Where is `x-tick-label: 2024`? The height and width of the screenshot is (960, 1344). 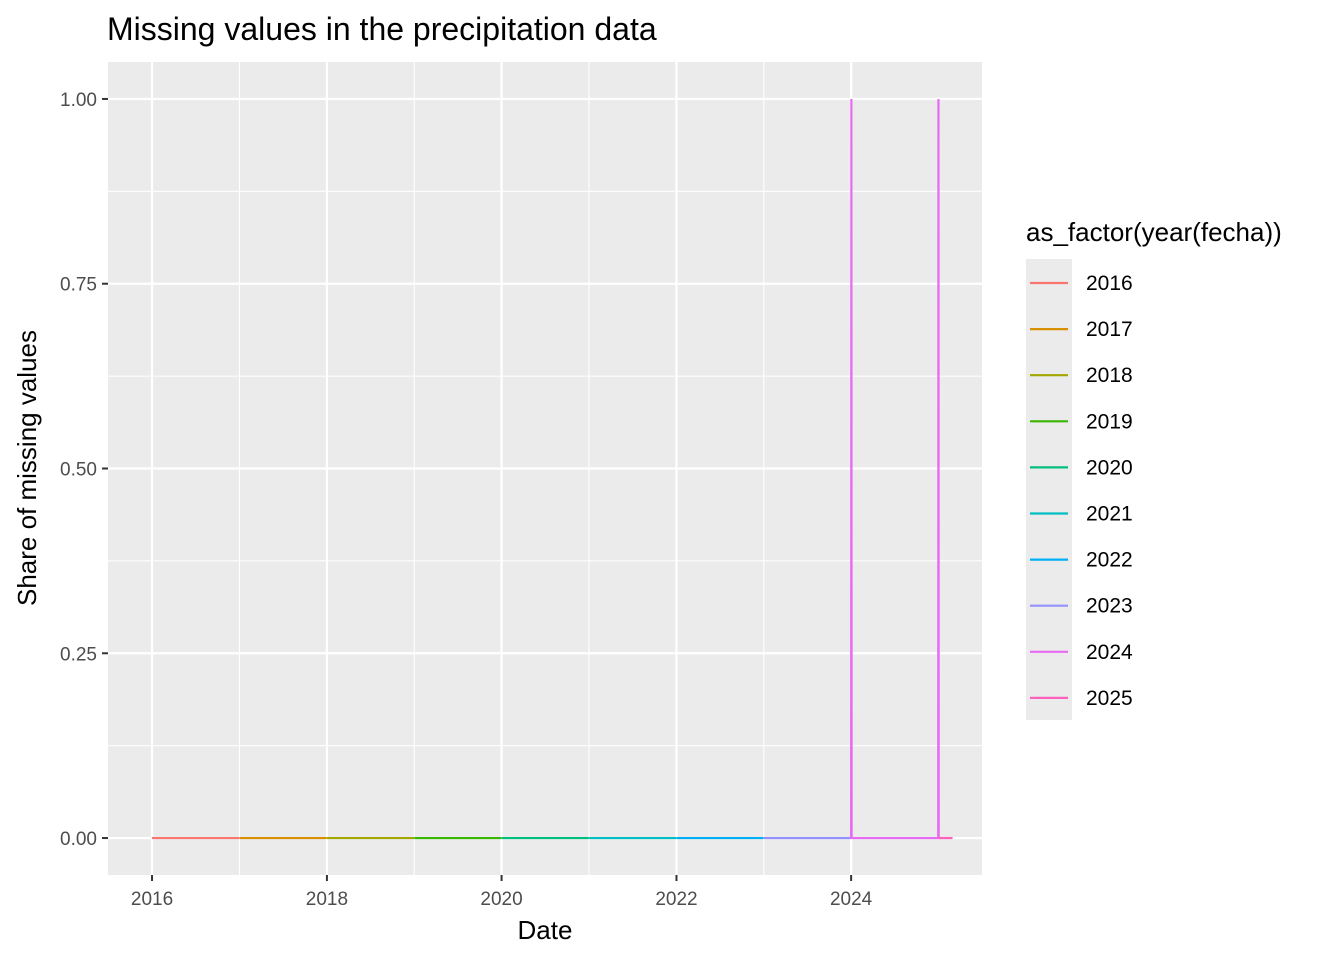 x-tick-label: 2024 is located at coordinates (851, 899).